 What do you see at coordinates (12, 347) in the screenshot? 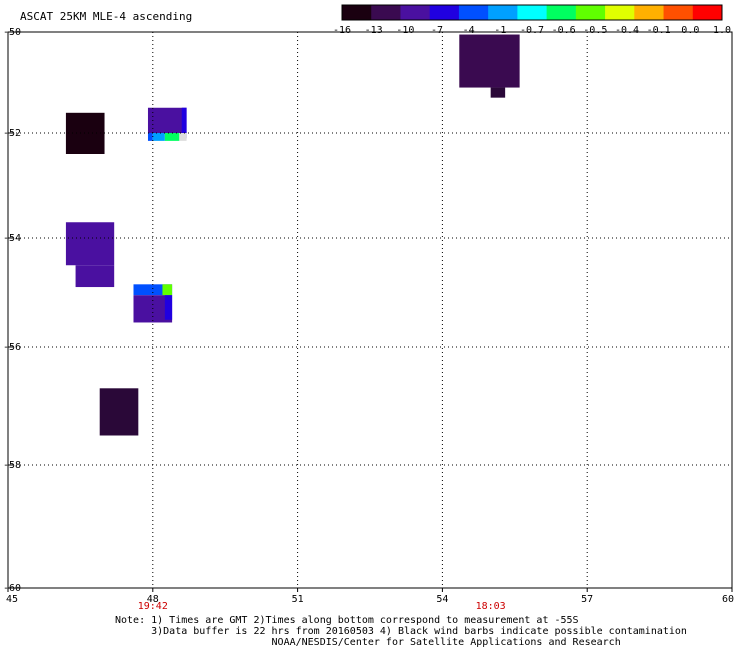
I see `y-tick-label: -56` at bounding box center [12, 347].